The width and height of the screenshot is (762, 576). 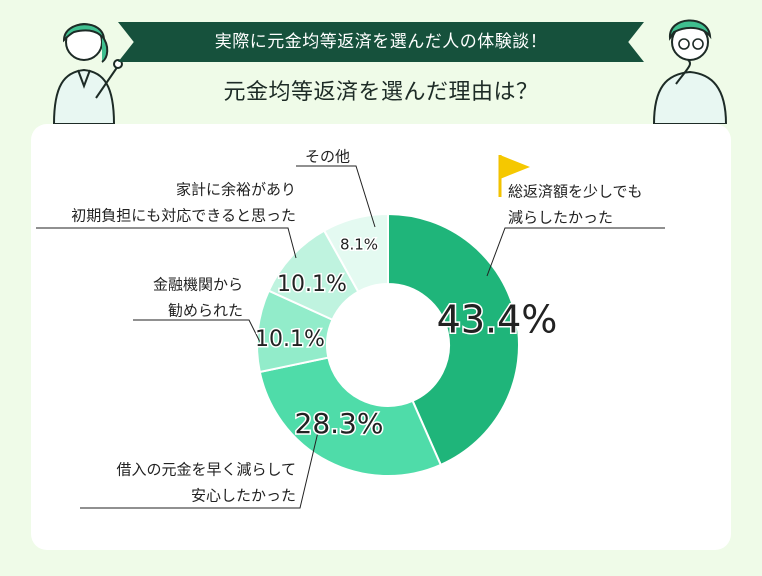 I want to click on category-label: 家計に余裕があり, so click(x=236, y=190).